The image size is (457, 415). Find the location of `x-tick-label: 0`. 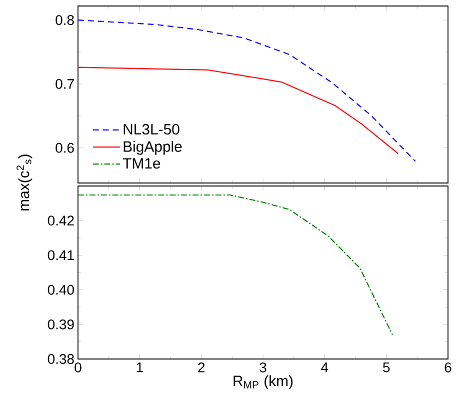

x-tick-label: 0 is located at coordinates (78, 367).